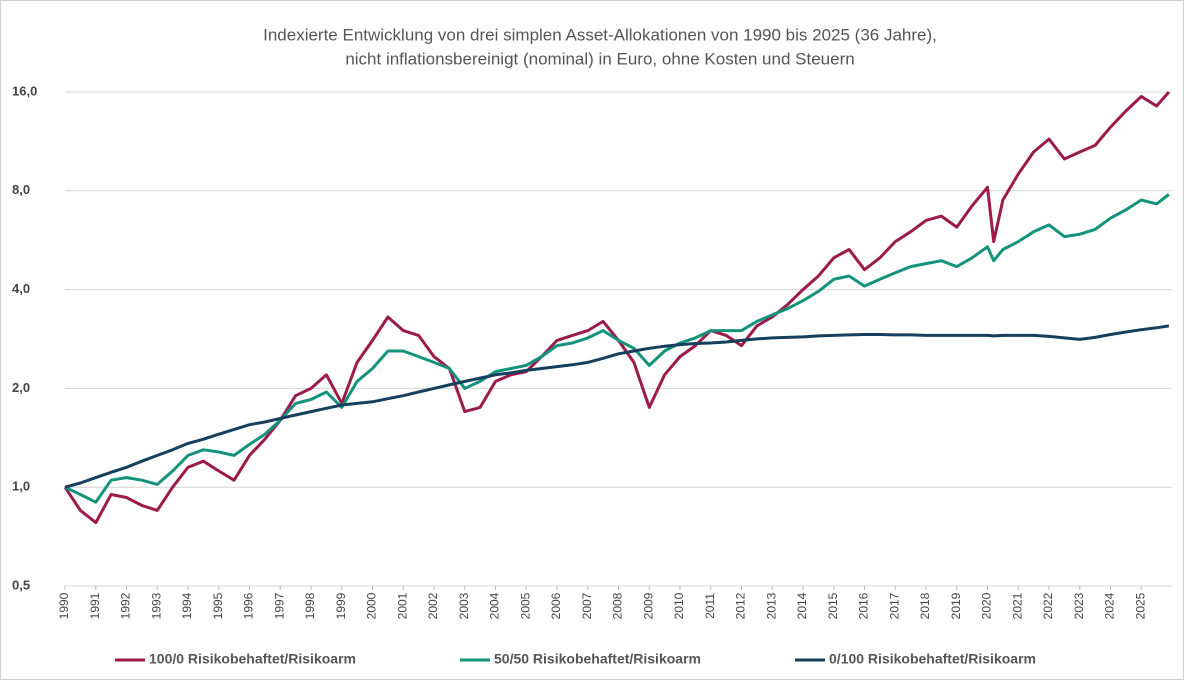 The height and width of the screenshot is (680, 1184). I want to click on x-tick-label: 2007, so click(587, 605).